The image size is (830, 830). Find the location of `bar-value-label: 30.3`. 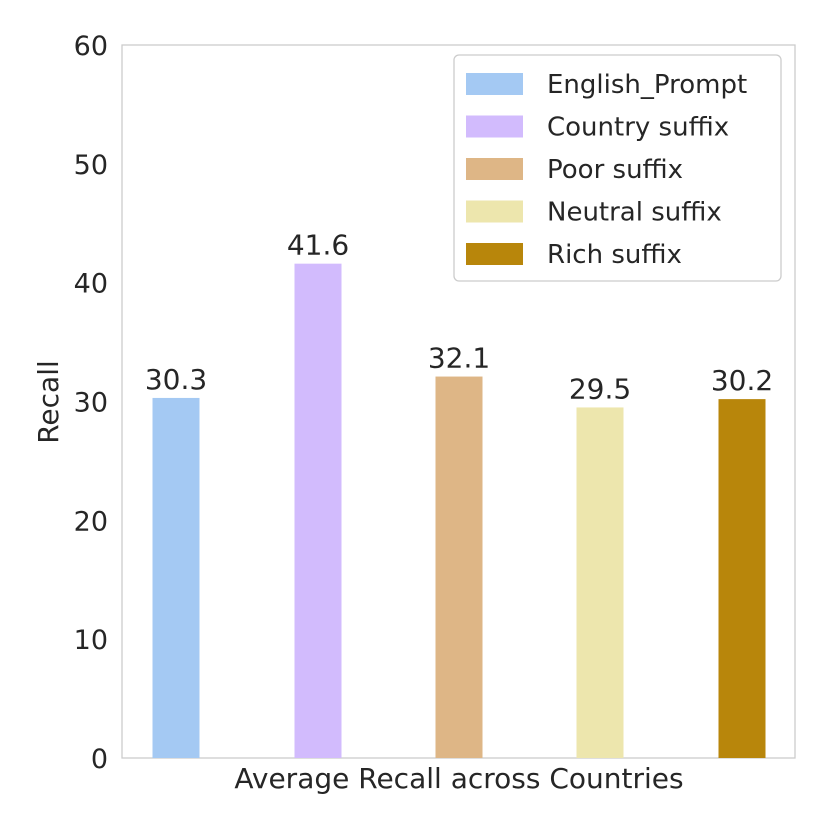

bar-value-label: 30.3 is located at coordinates (176, 379).